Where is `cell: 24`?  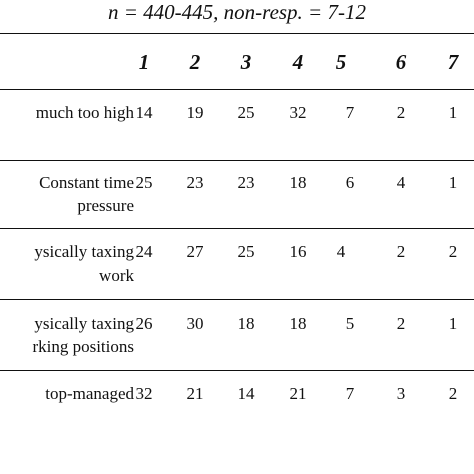
cell: 24 is located at coordinates (144, 251).